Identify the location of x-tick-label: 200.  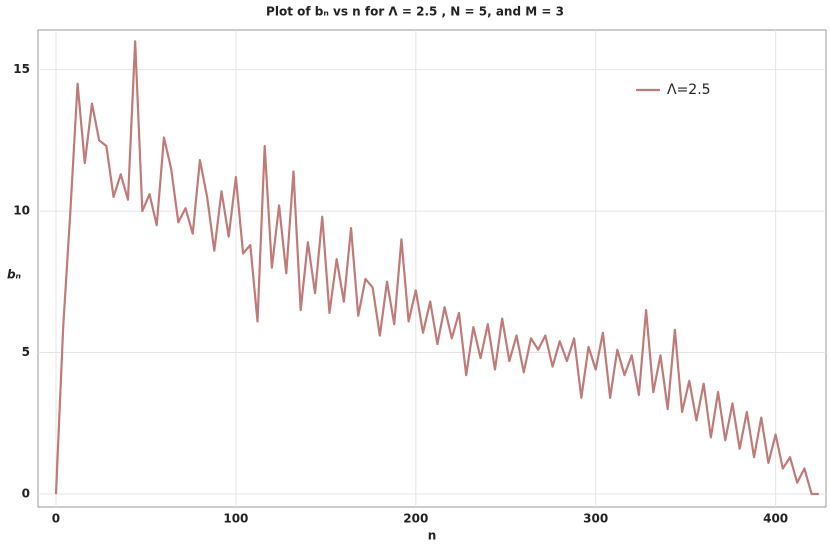
(415, 519).